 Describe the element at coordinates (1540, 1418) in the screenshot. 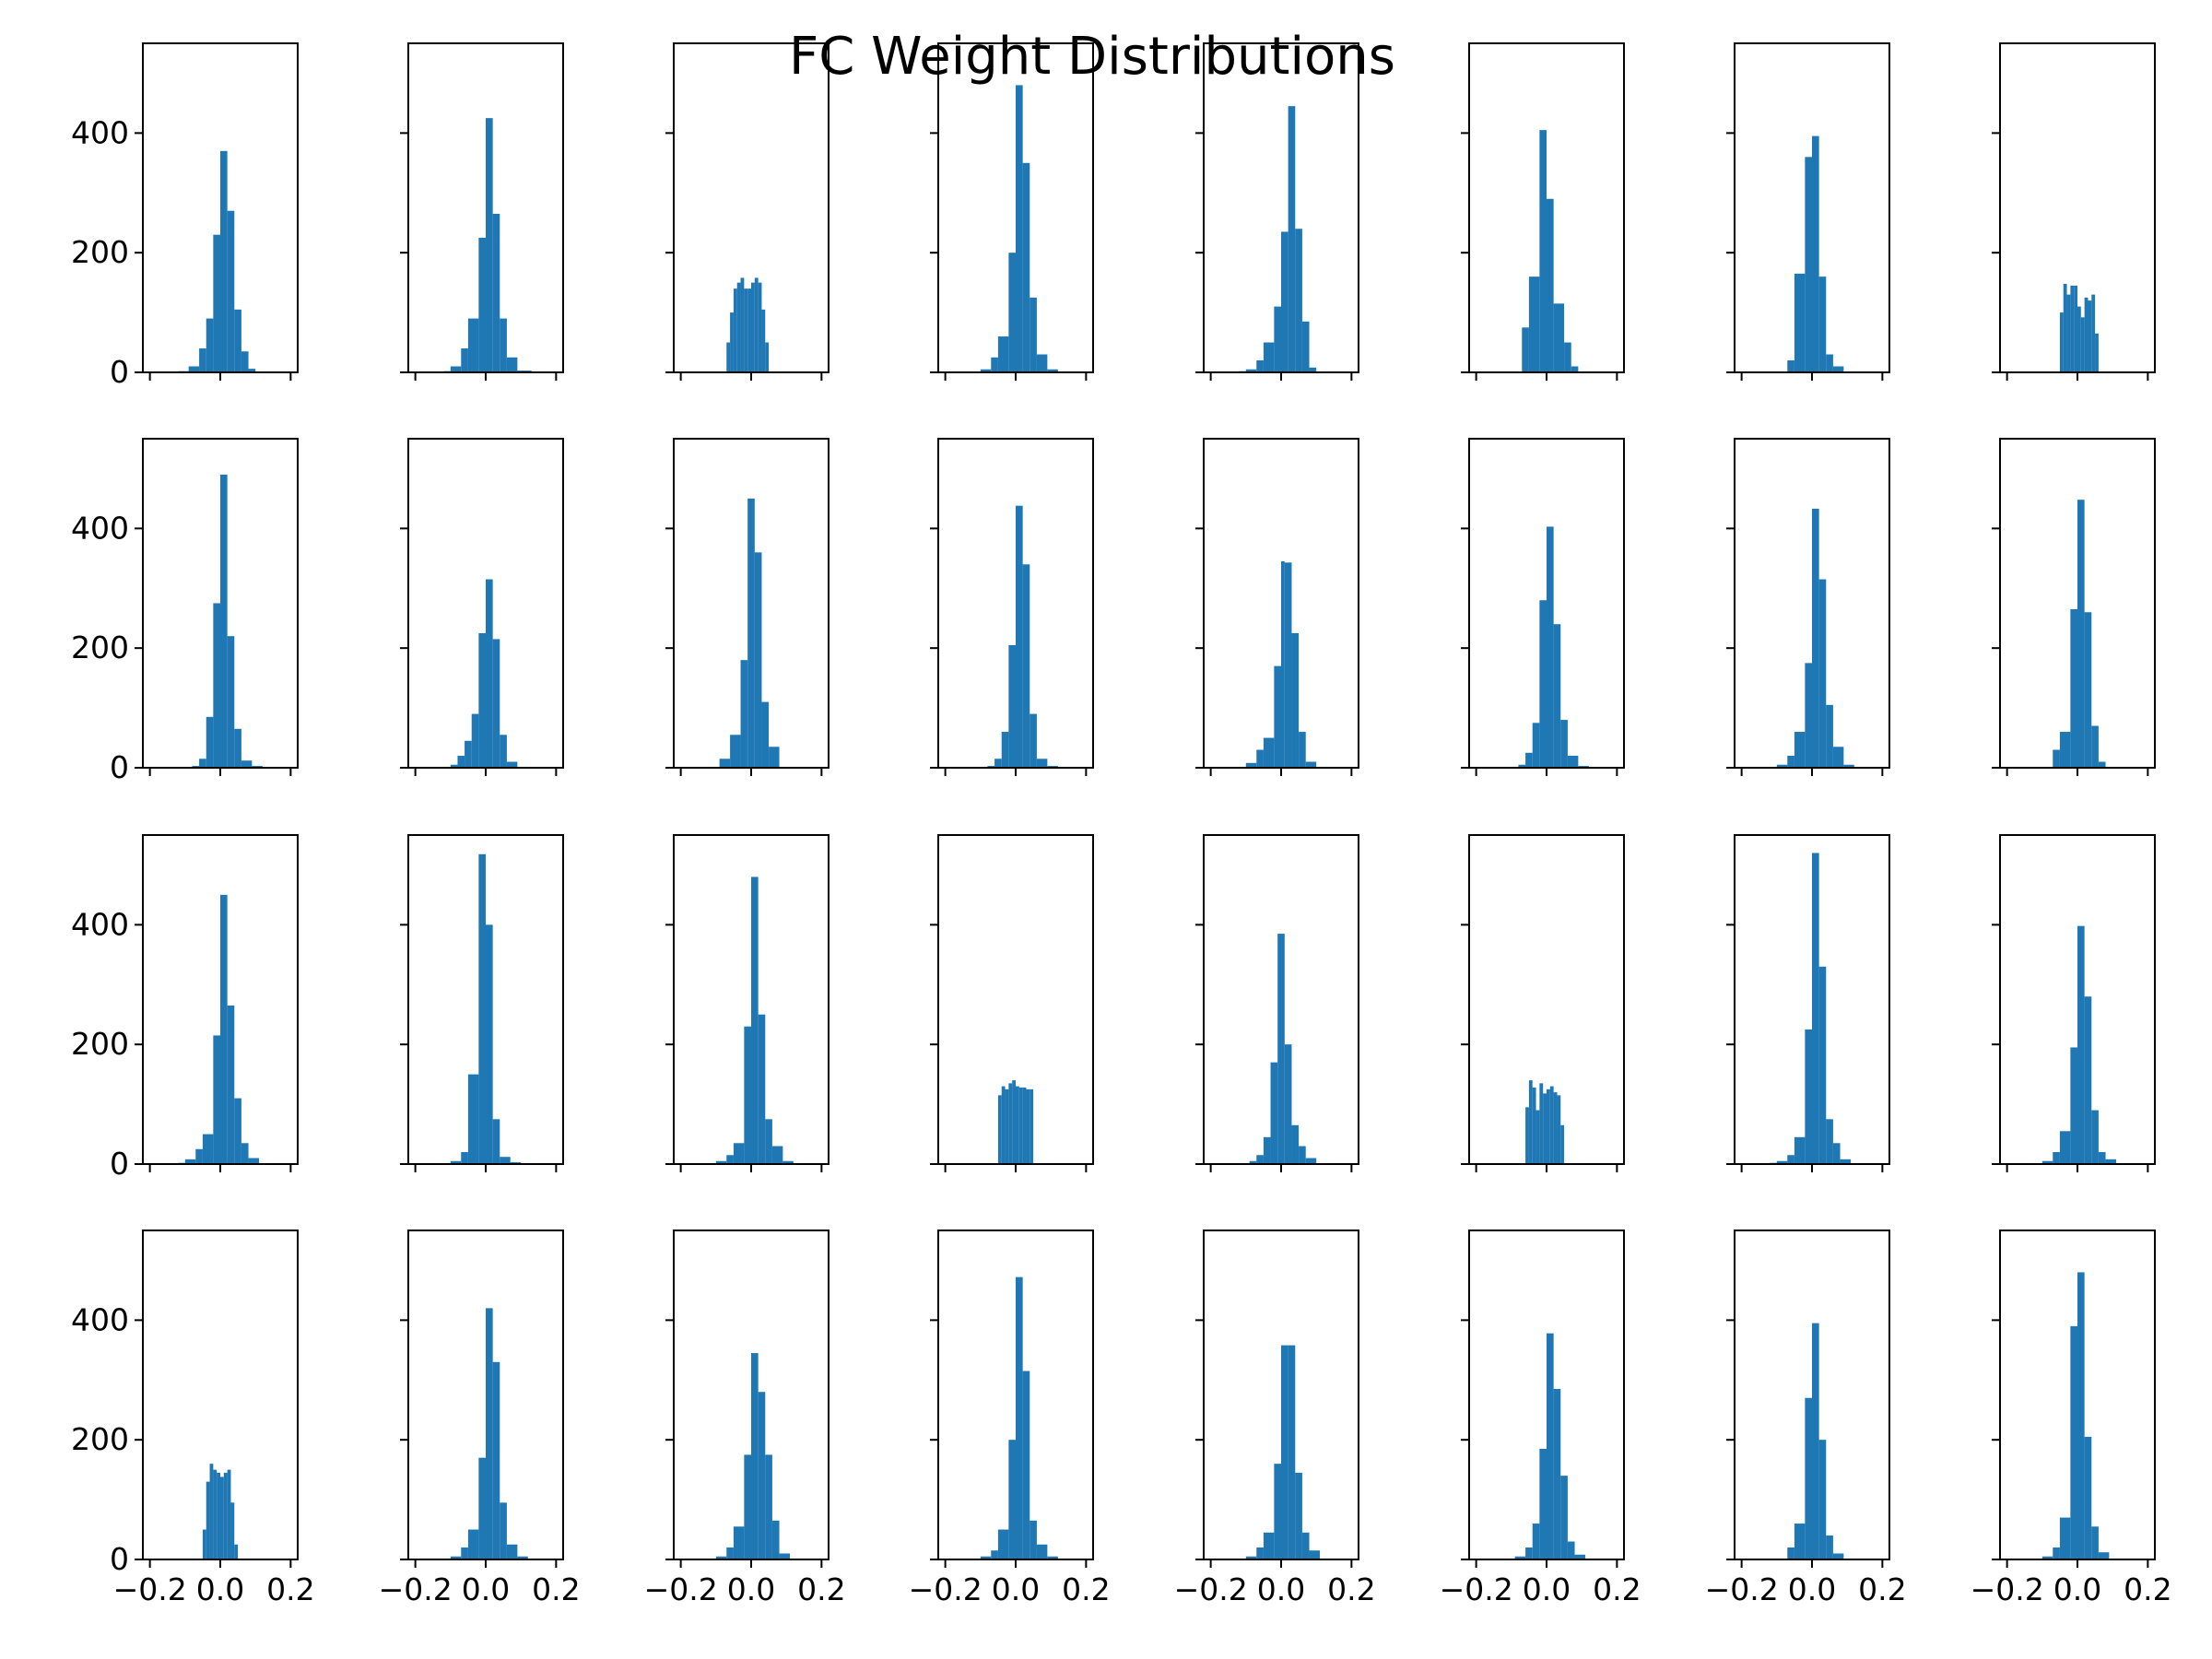

I see `subplot-4-6: −0.2 0.0 0.2` at that location.